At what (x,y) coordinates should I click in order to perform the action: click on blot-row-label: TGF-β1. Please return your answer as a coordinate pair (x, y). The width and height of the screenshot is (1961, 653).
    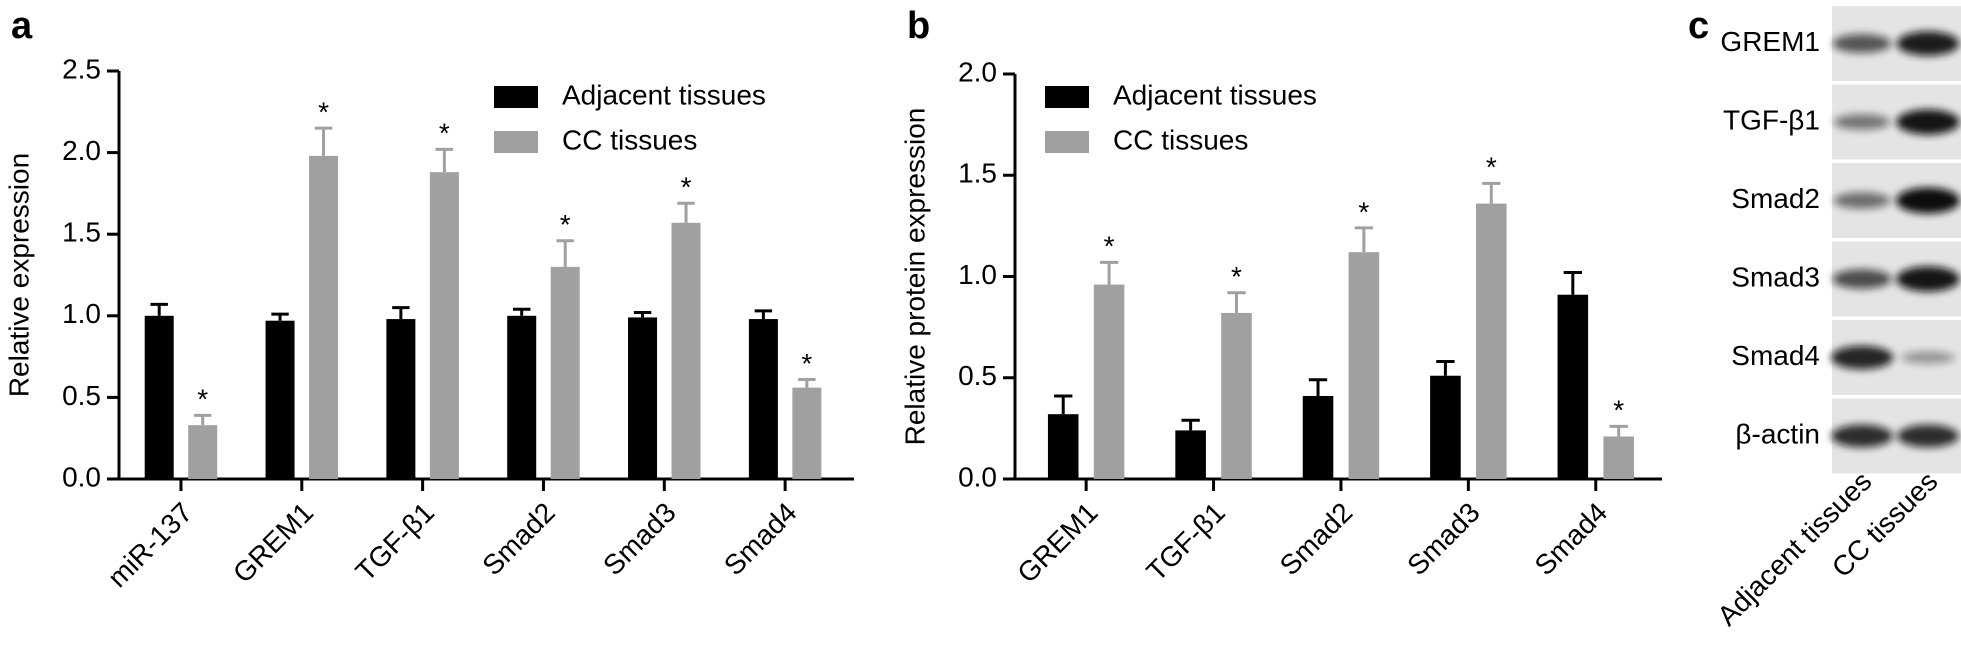
    Looking at the image, I should click on (1771, 119).